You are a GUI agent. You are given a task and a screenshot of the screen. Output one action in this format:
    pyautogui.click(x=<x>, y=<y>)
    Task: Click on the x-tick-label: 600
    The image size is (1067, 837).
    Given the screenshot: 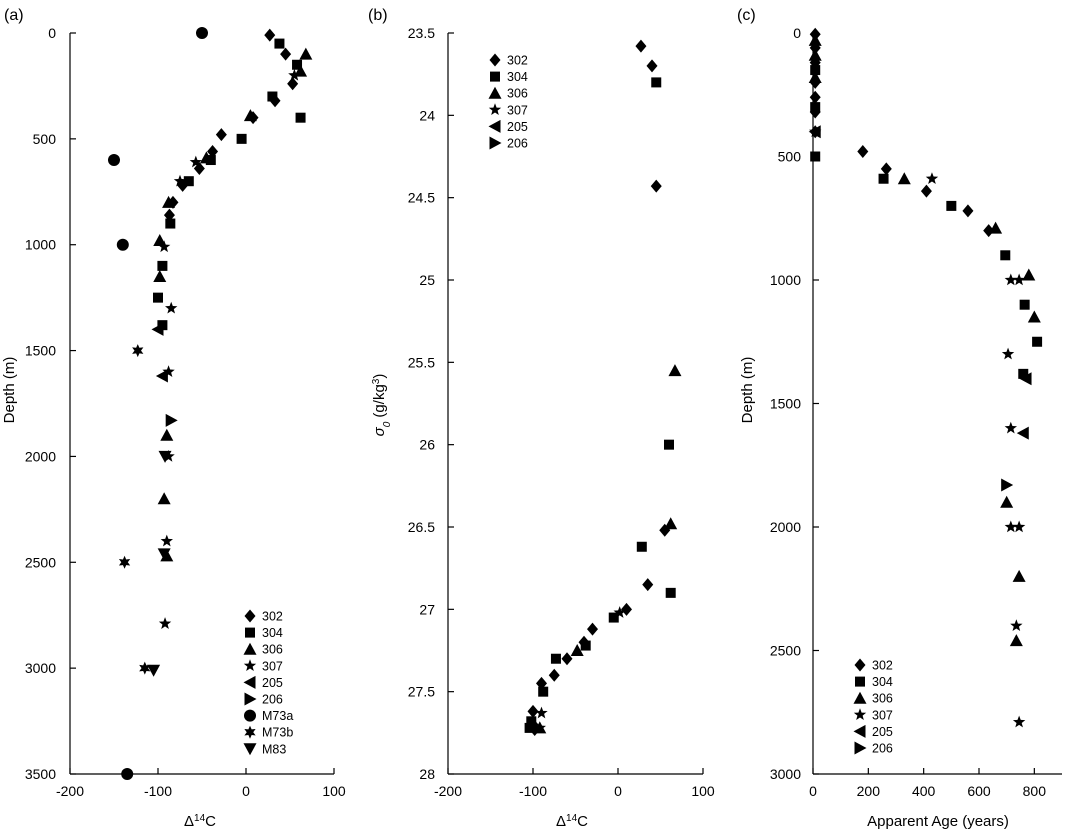 What is the action you would take?
    pyautogui.click(x=979, y=791)
    